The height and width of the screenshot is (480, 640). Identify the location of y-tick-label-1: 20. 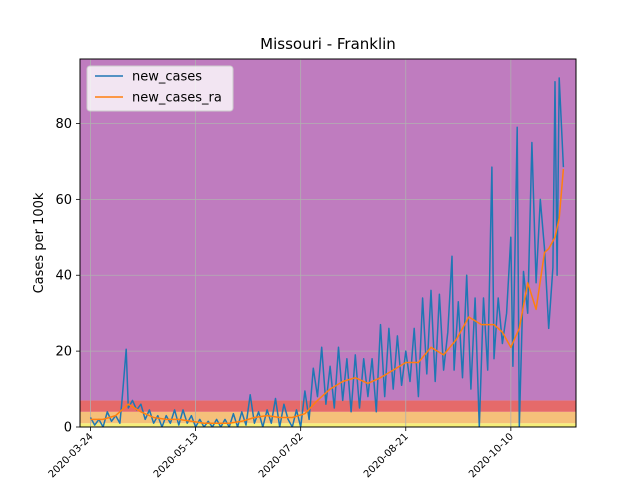
(63, 352).